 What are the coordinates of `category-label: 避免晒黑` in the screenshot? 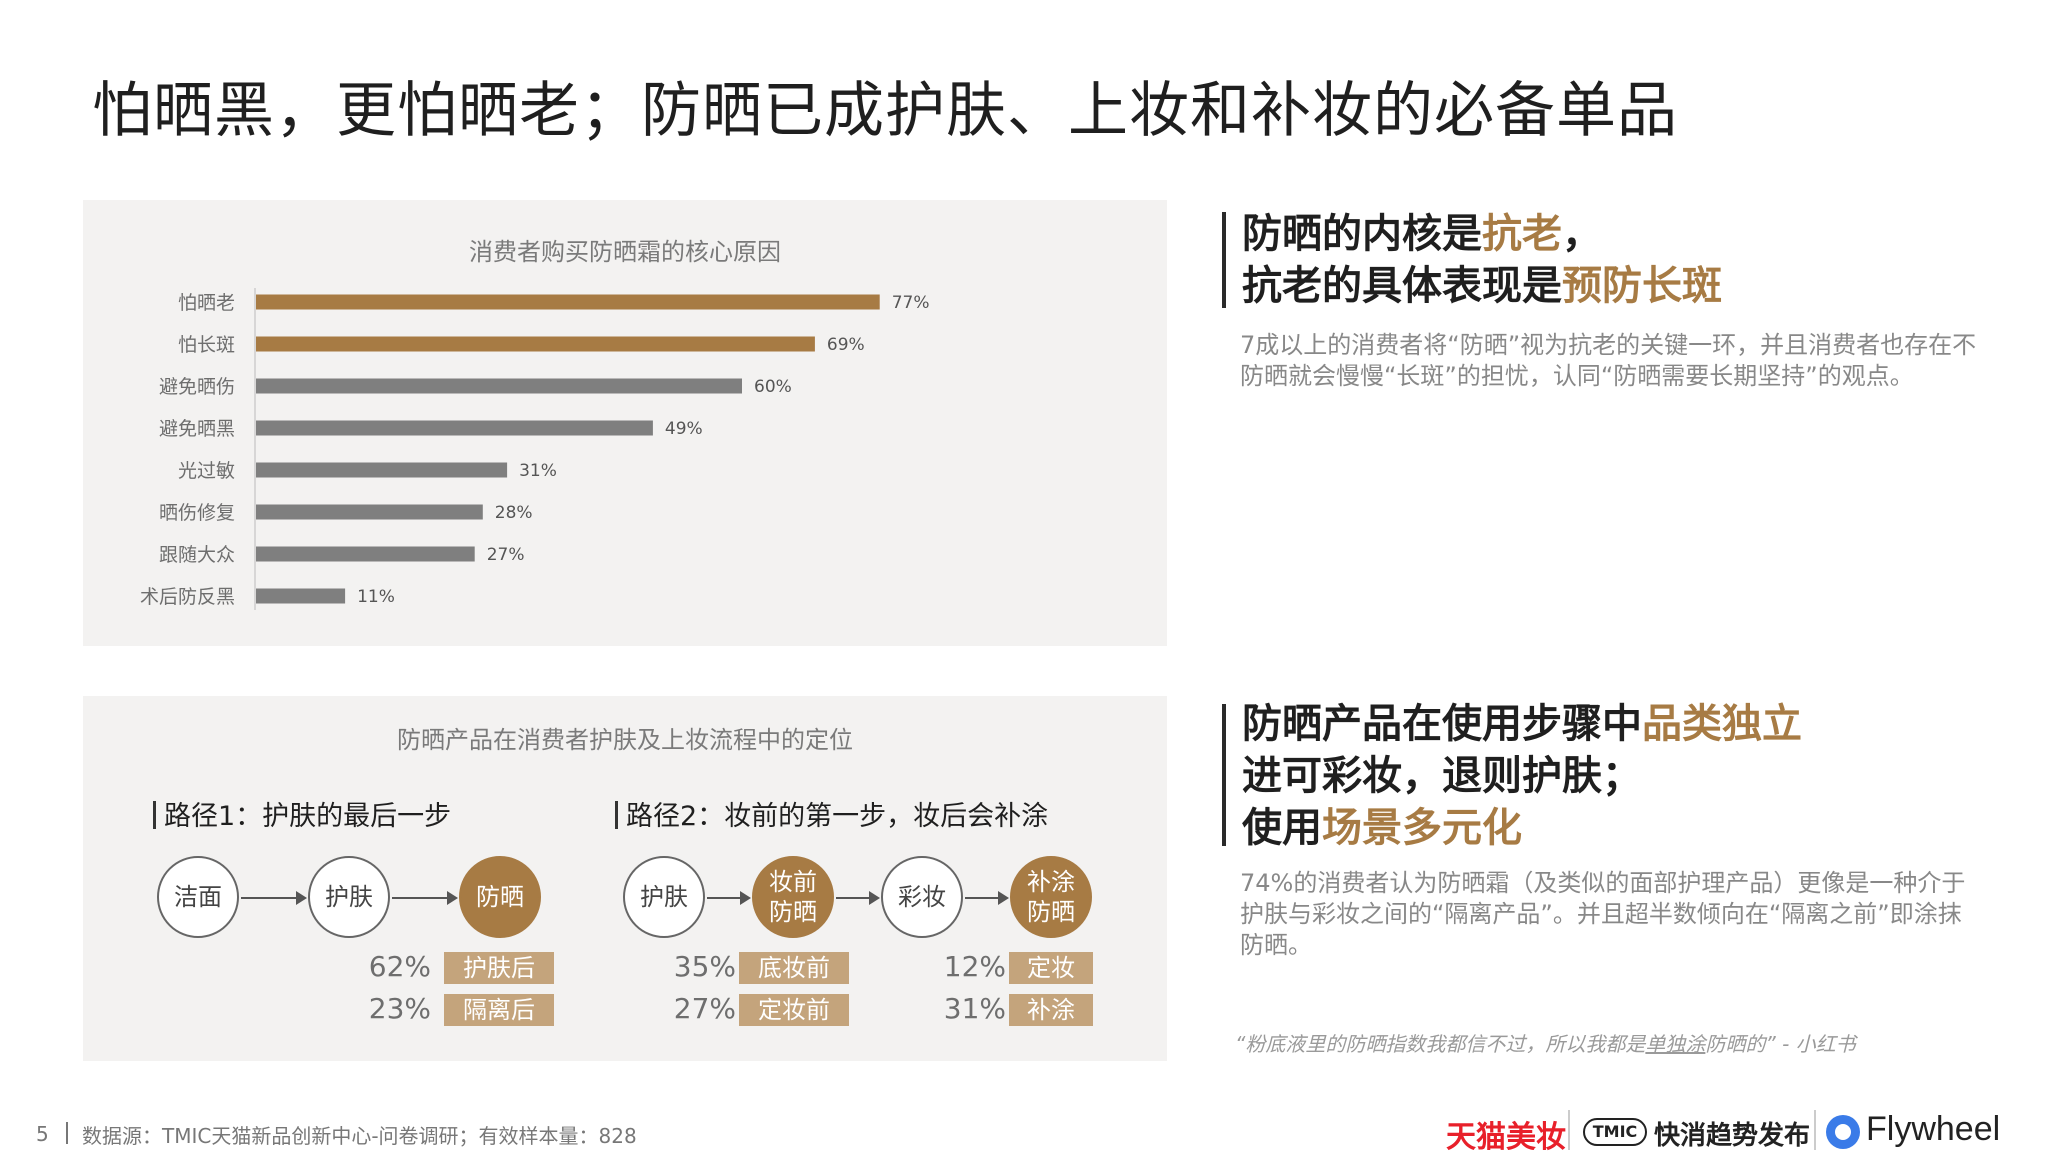 It's located at (197, 429).